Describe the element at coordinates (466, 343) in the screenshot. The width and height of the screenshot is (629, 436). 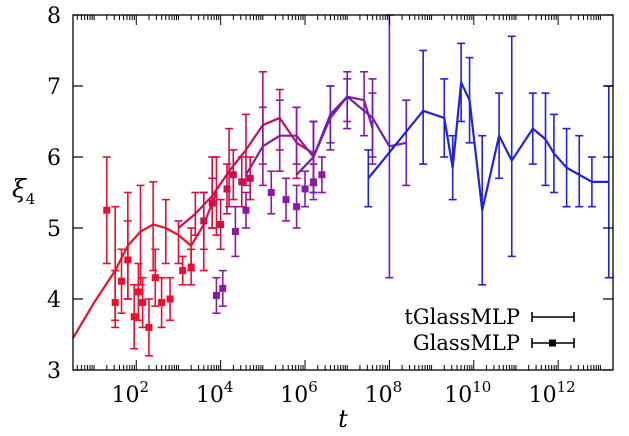
I see `legend-label-1: GlassMLP` at that location.